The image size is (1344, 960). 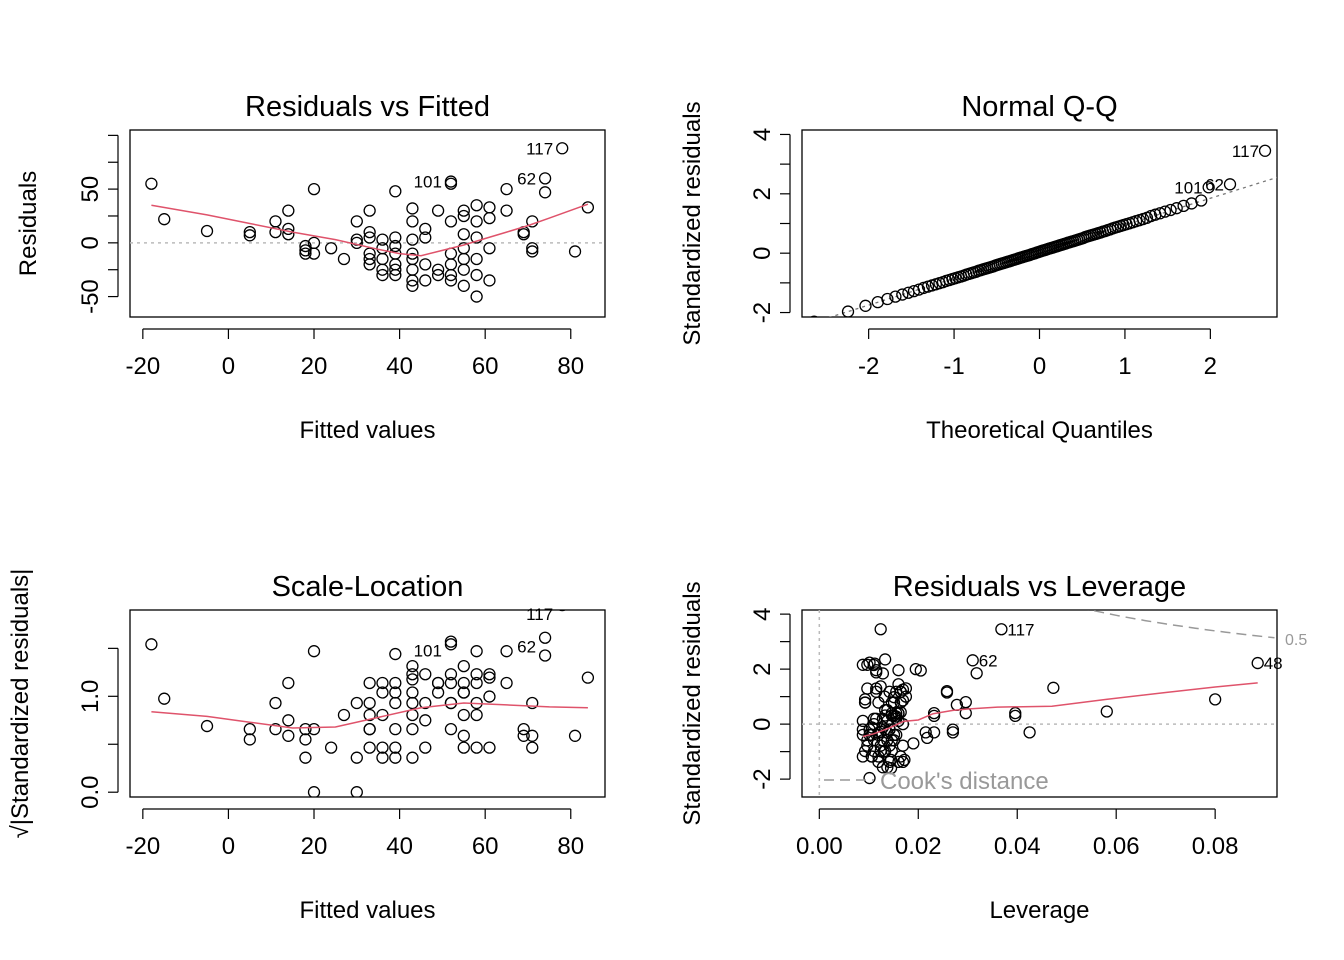 I want to click on x-axis-label: Theoretical Quantiles, so click(x=1039, y=430).